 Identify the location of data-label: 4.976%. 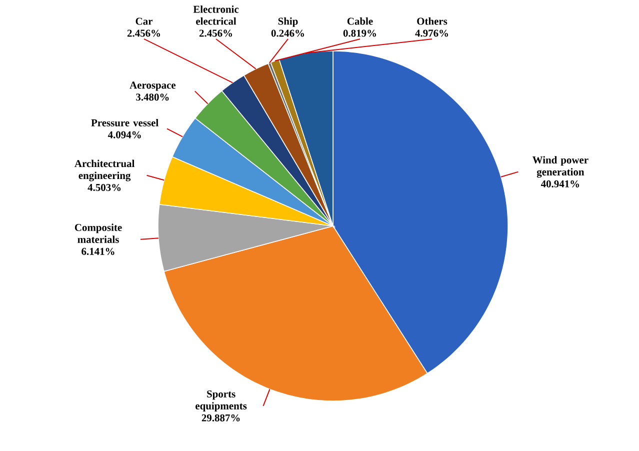
(431, 33).